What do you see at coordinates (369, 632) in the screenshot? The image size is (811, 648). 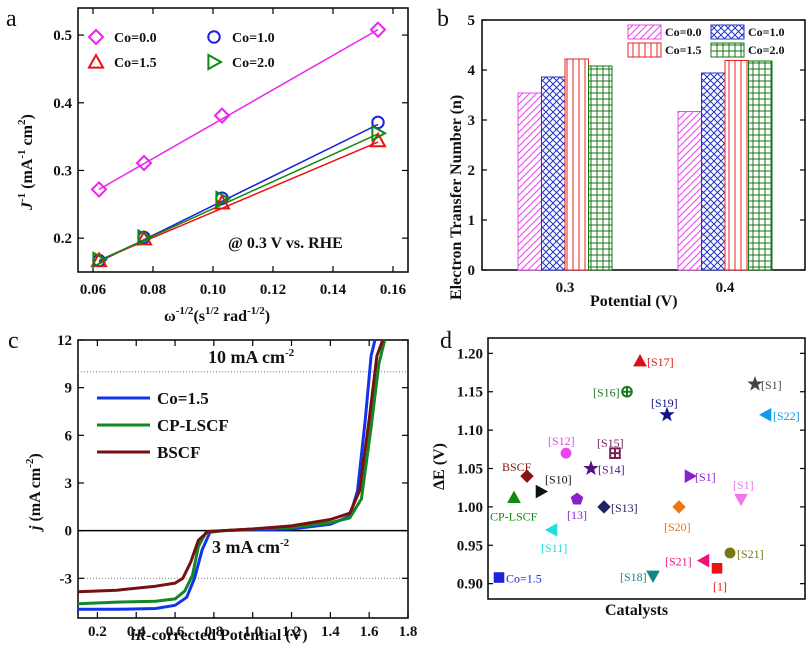 I see `x-tick-label: 1.6` at bounding box center [369, 632].